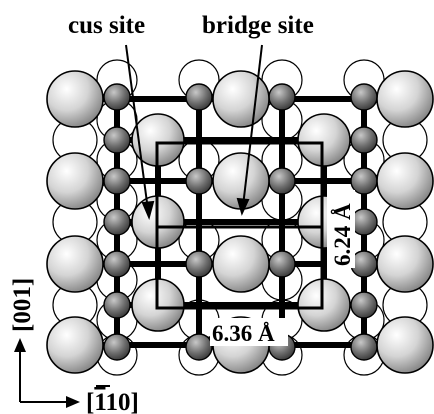 This screenshot has height=414, width=434. Describe the element at coordinates (258, 25) in the screenshot. I see `bridge-site-label: bridge site` at that location.